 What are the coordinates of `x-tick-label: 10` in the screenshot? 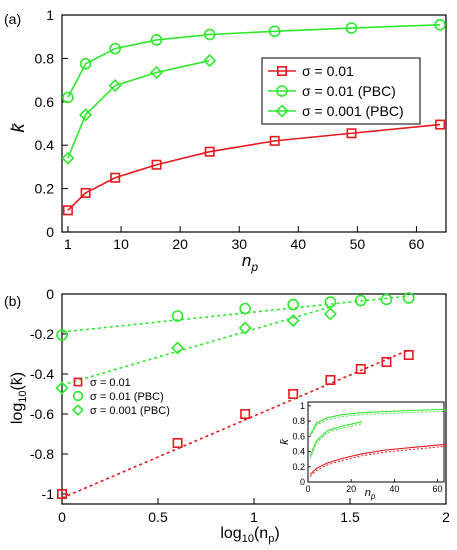 It's located at (121, 244).